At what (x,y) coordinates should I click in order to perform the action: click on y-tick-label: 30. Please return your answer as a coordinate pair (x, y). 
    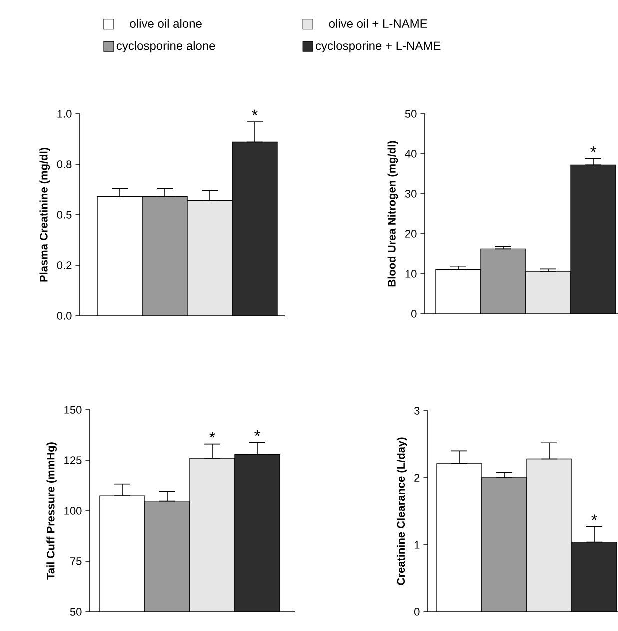
    Looking at the image, I should click on (411, 194).